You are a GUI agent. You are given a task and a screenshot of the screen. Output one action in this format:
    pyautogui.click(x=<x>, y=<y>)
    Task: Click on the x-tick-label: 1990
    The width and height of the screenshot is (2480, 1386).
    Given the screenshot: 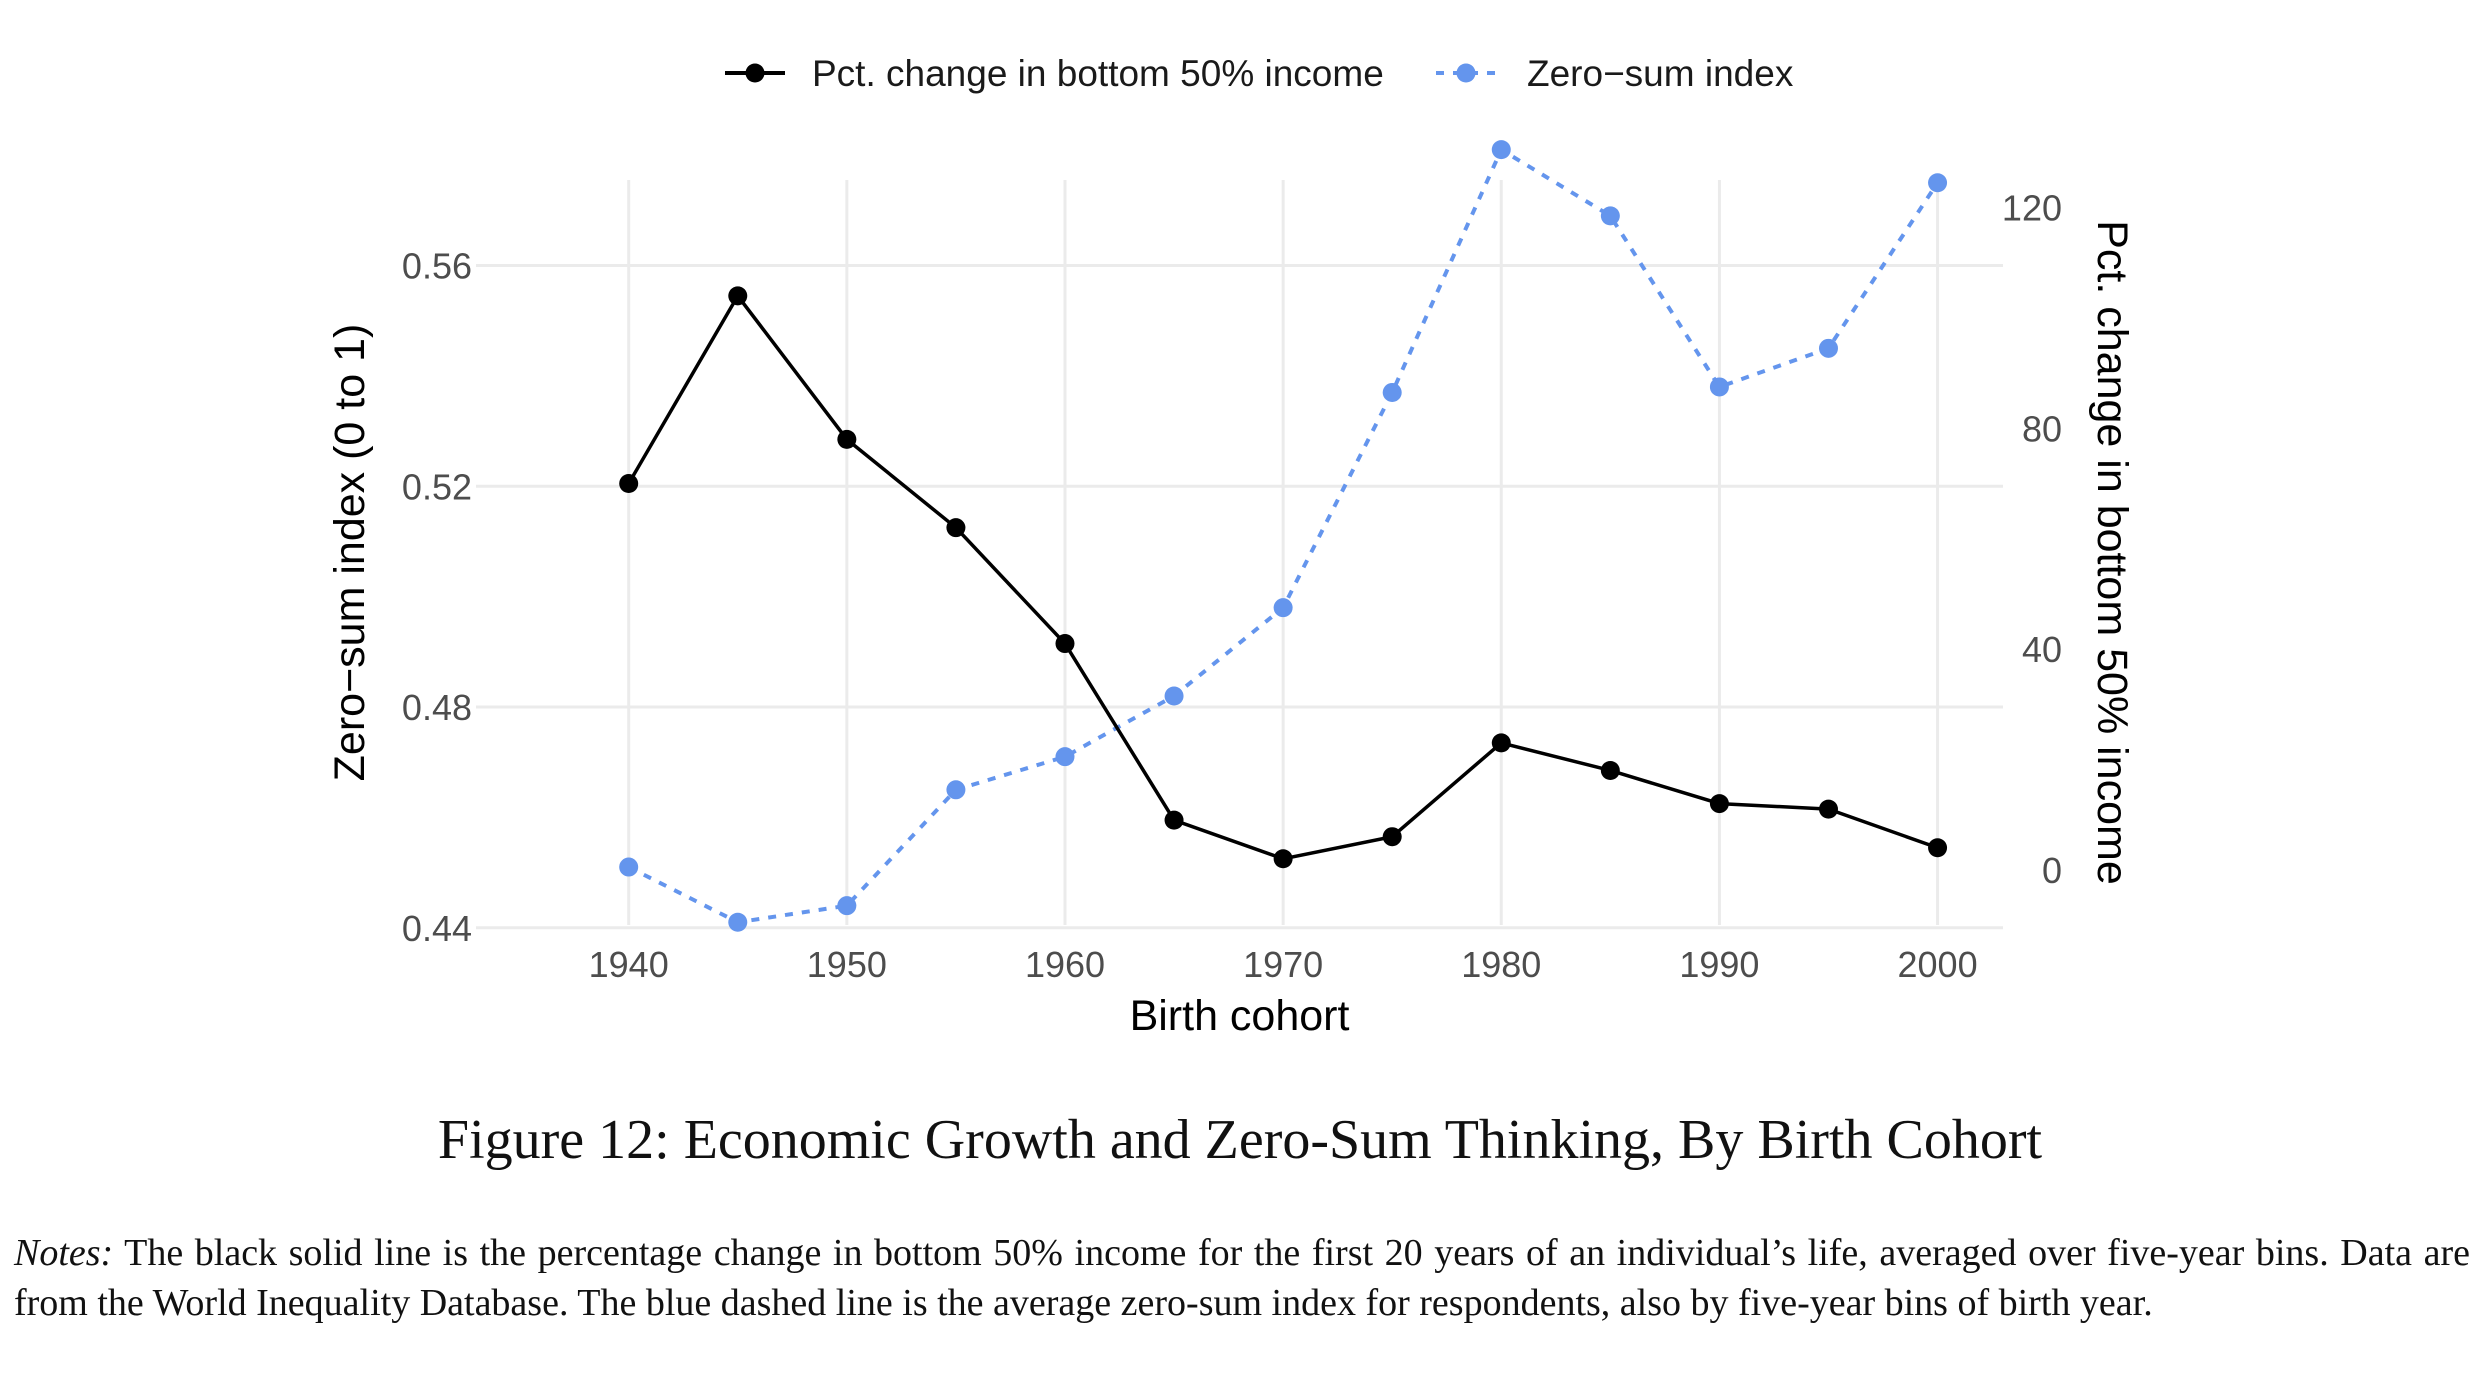 What is the action you would take?
    pyautogui.click(x=1719, y=964)
    